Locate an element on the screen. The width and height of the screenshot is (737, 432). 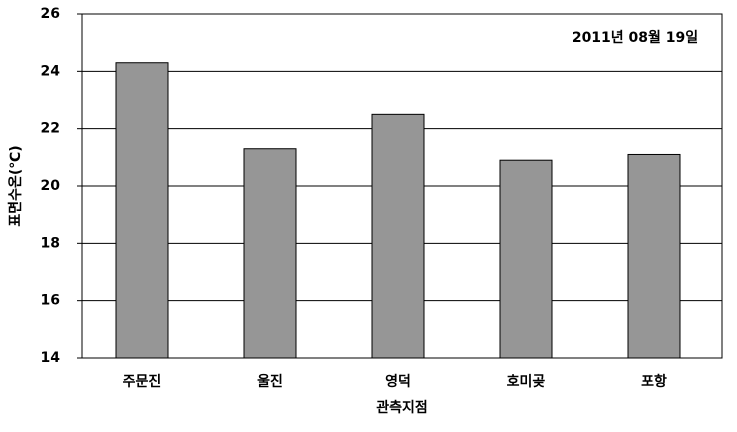
y-tick-label: 22 is located at coordinates (50, 129).